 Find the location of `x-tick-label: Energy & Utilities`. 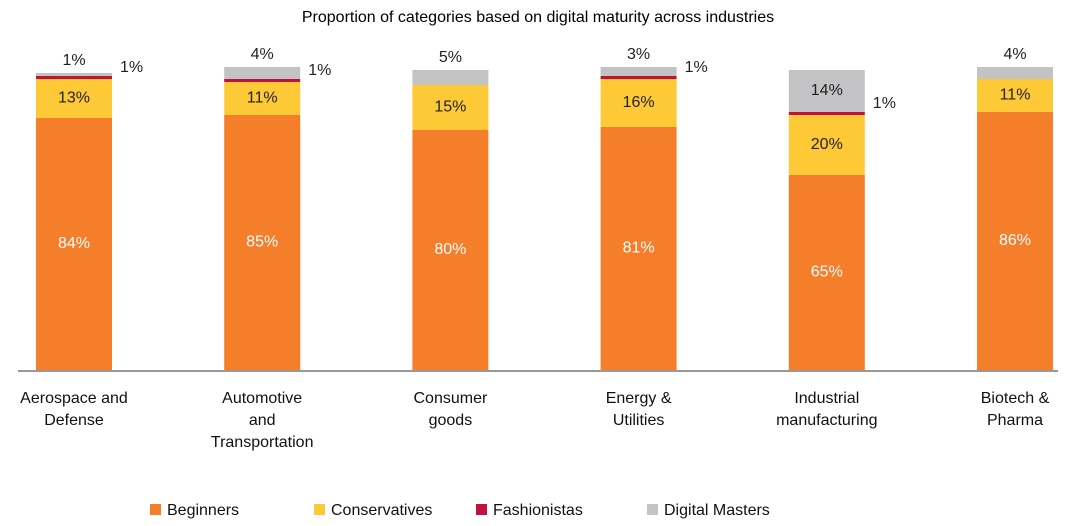

x-tick-label: Energy & Utilities is located at coordinates (638, 409).